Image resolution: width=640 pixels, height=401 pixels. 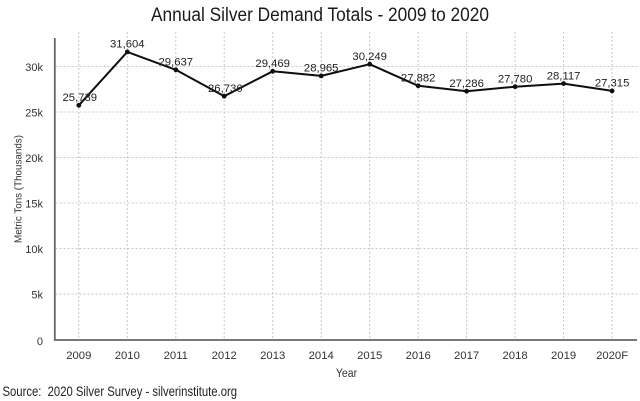 What do you see at coordinates (225, 89) in the screenshot?
I see `svg-text: 26,736` at bounding box center [225, 89].